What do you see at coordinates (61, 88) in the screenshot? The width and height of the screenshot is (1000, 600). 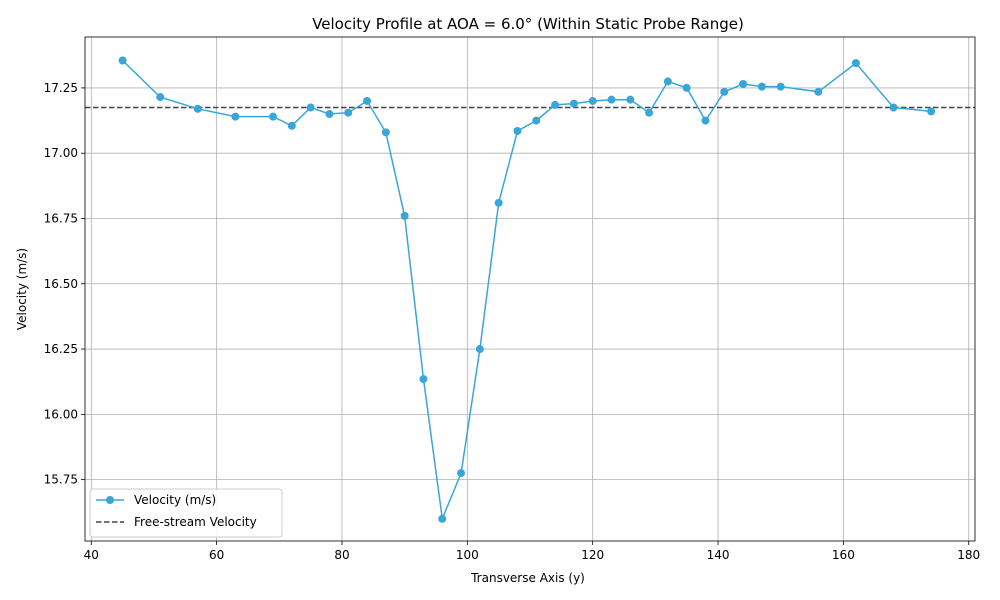 I see `y-tick-label: 17.25` at bounding box center [61, 88].